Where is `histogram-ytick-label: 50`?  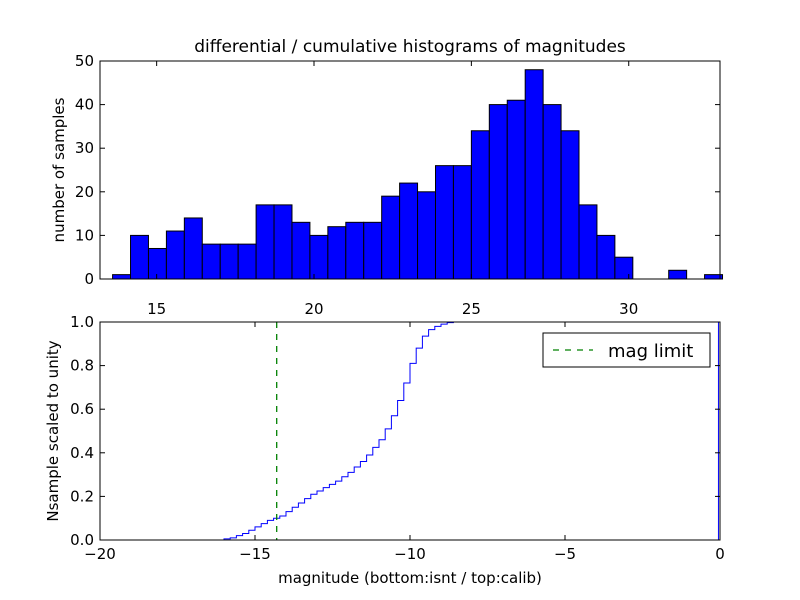 histogram-ytick-label: 50 is located at coordinates (84, 61).